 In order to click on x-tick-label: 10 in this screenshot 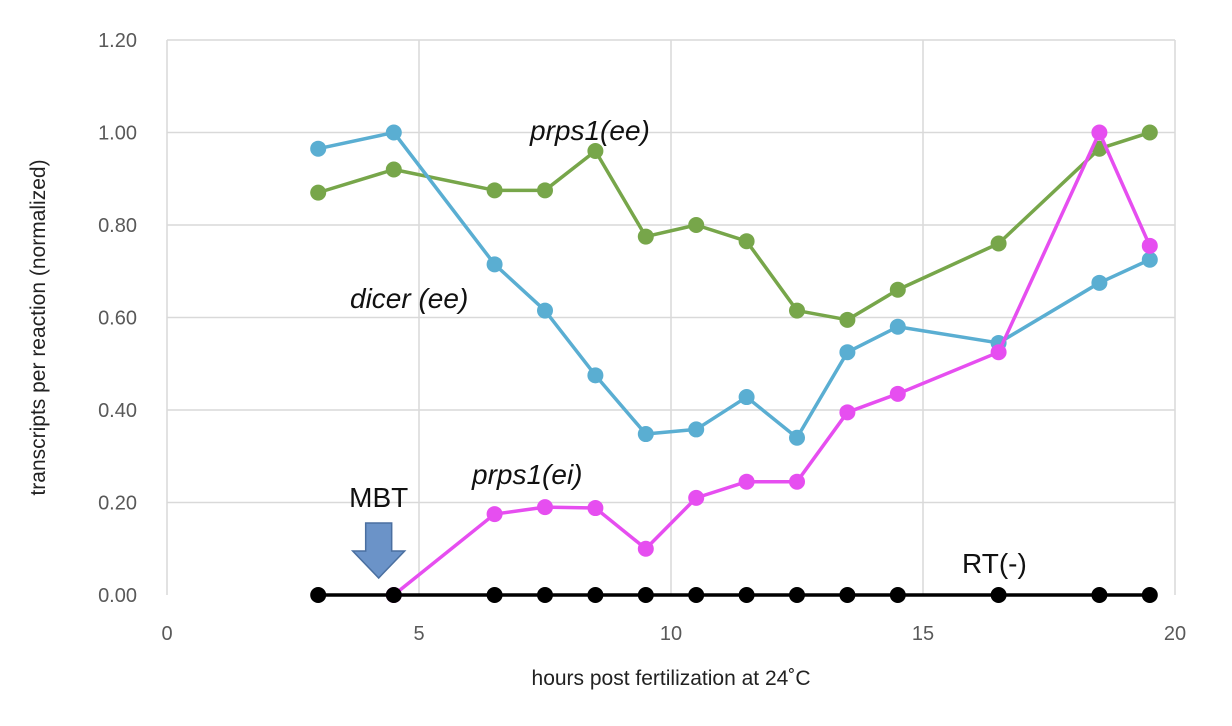, I will do `click(671, 634)`.